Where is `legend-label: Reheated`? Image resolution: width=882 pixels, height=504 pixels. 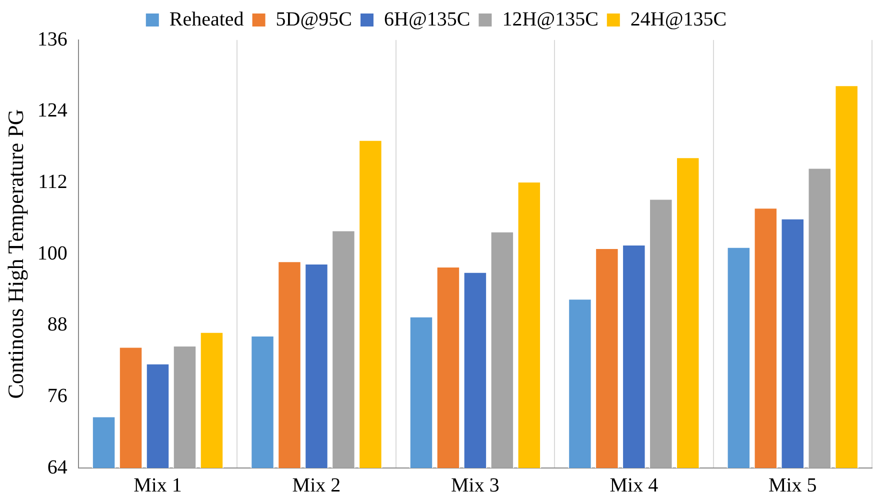
legend-label: Reheated is located at coordinates (206, 19).